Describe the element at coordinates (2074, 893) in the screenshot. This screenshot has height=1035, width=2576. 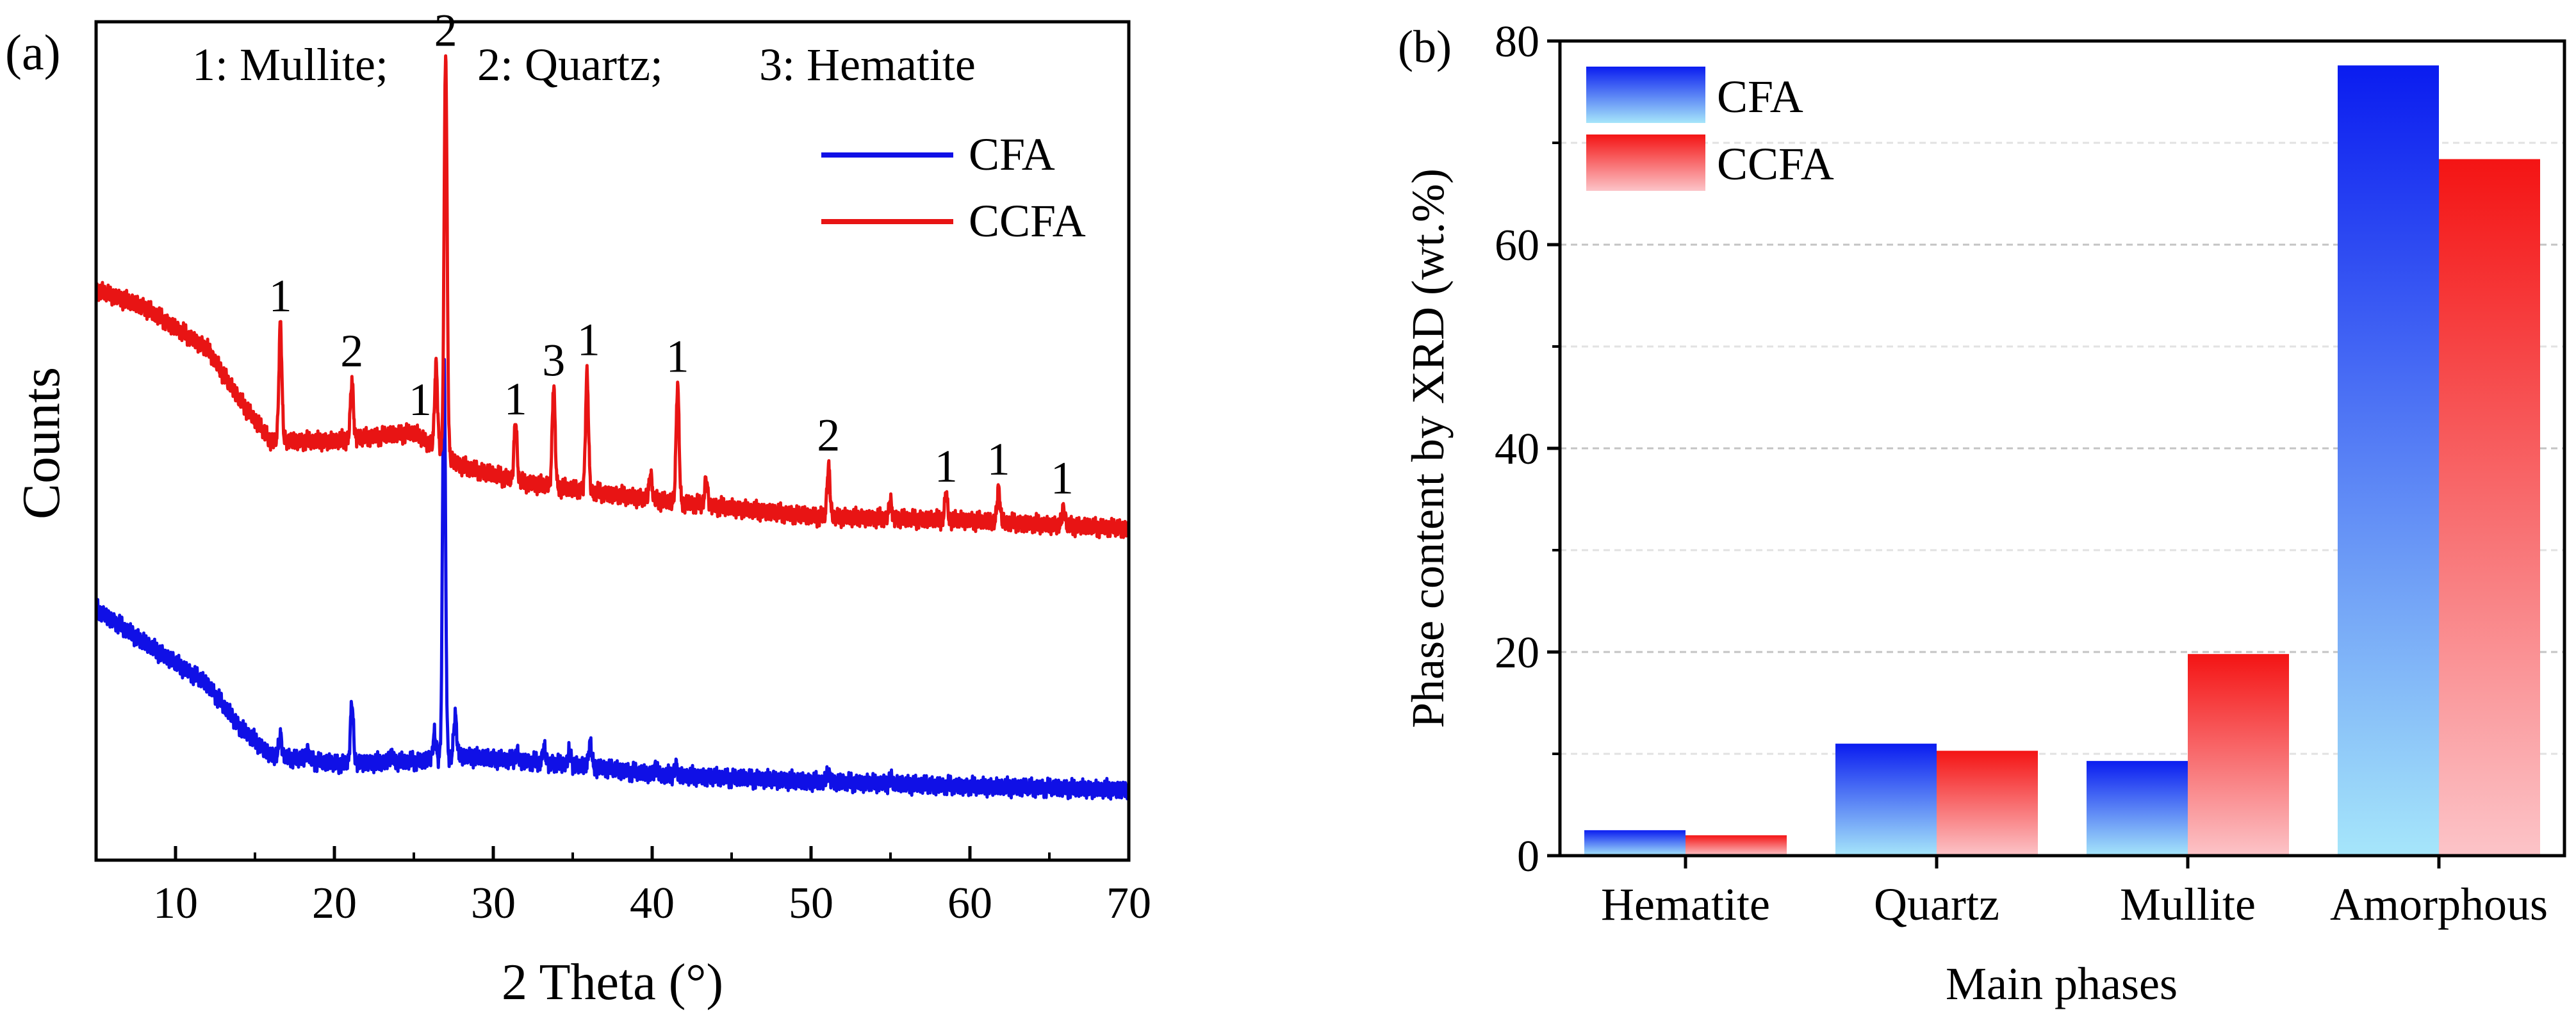
I see `x-axis-categories-b: Hematite Quartz Mullite Amorphous` at that location.